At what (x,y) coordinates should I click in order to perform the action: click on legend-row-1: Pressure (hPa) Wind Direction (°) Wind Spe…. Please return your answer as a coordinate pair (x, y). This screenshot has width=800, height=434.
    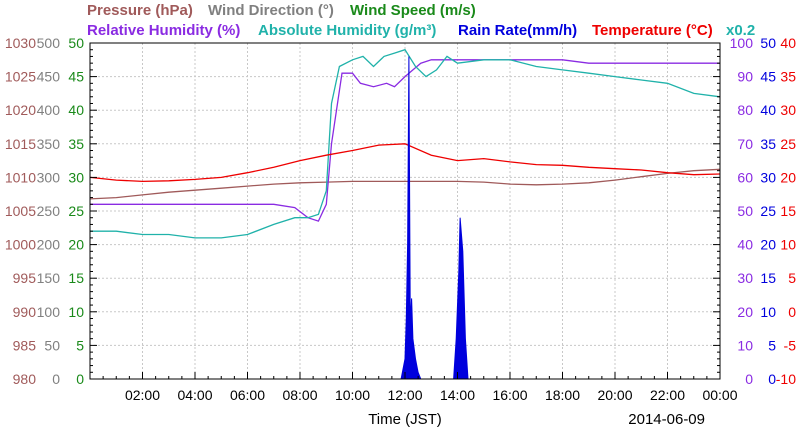
    Looking at the image, I should click on (281, 10).